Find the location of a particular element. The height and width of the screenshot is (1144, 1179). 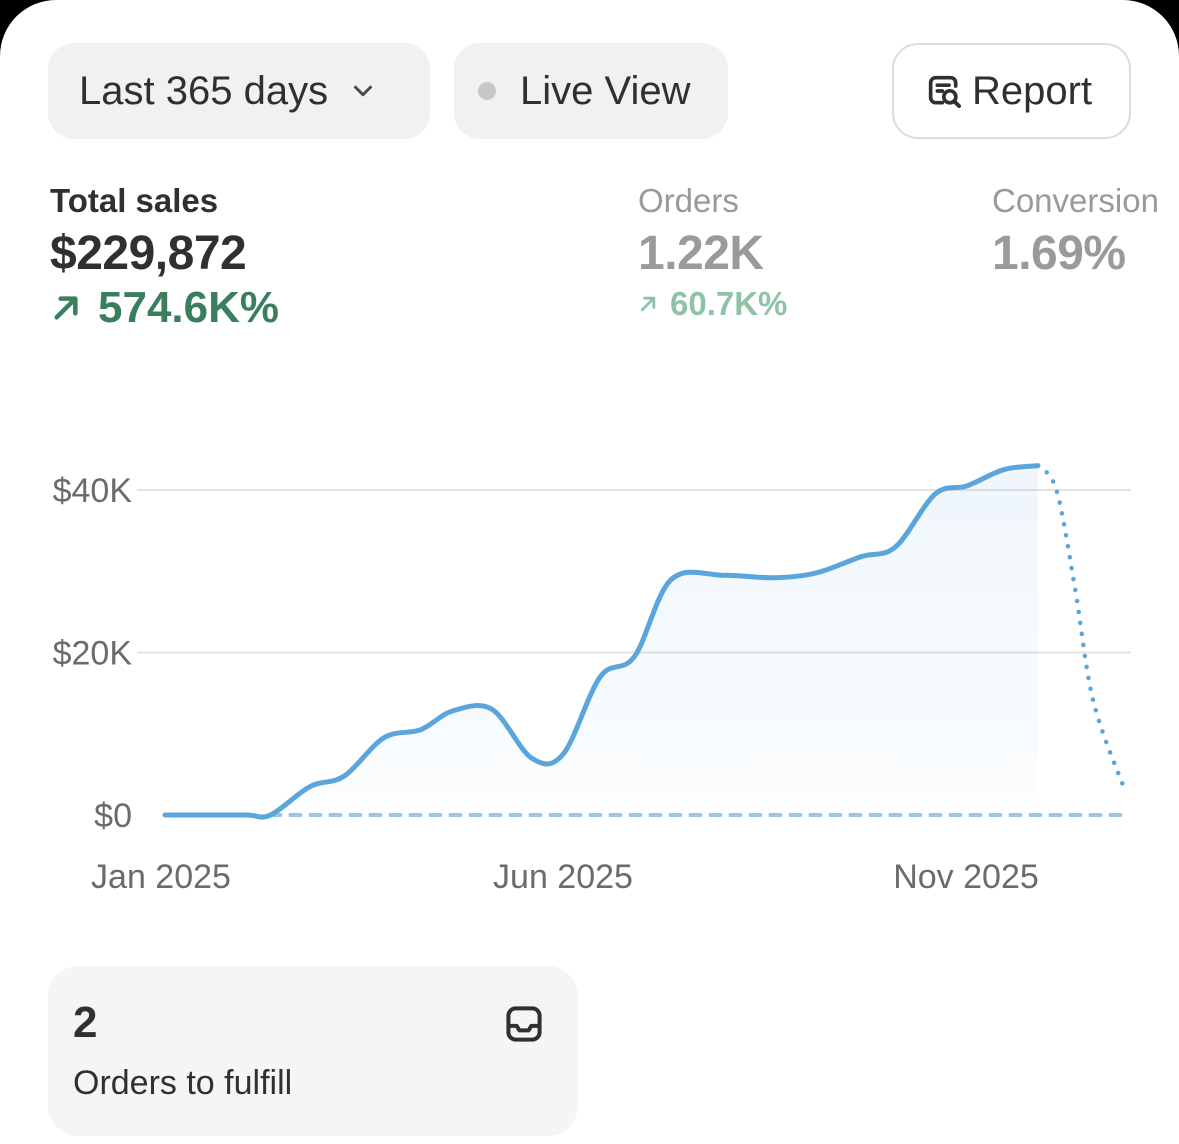

series-projection-dotted is located at coordinates (1081, 628).